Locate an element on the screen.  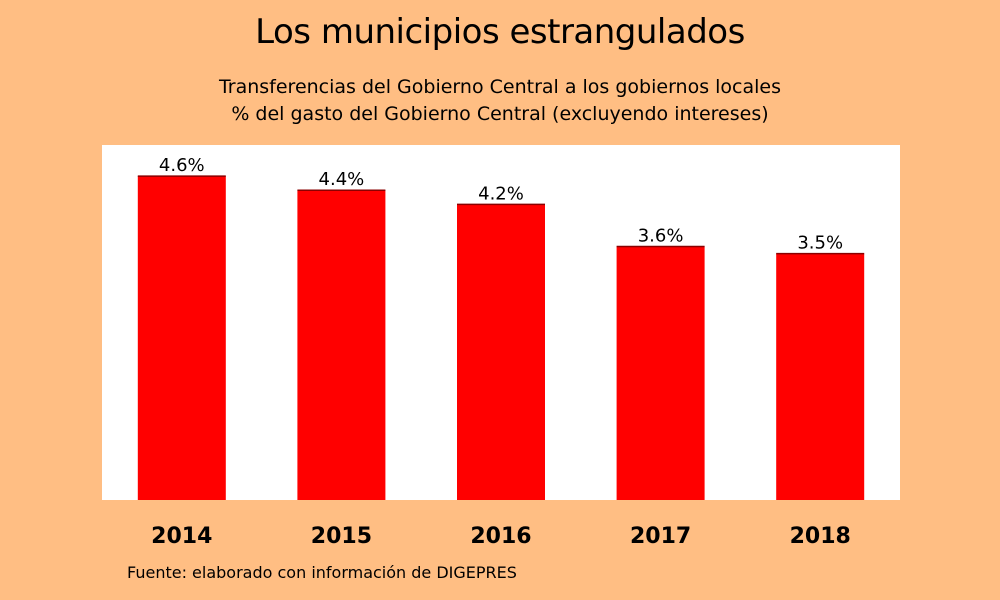
x-tick-label-2018: 2018 is located at coordinates (820, 536).